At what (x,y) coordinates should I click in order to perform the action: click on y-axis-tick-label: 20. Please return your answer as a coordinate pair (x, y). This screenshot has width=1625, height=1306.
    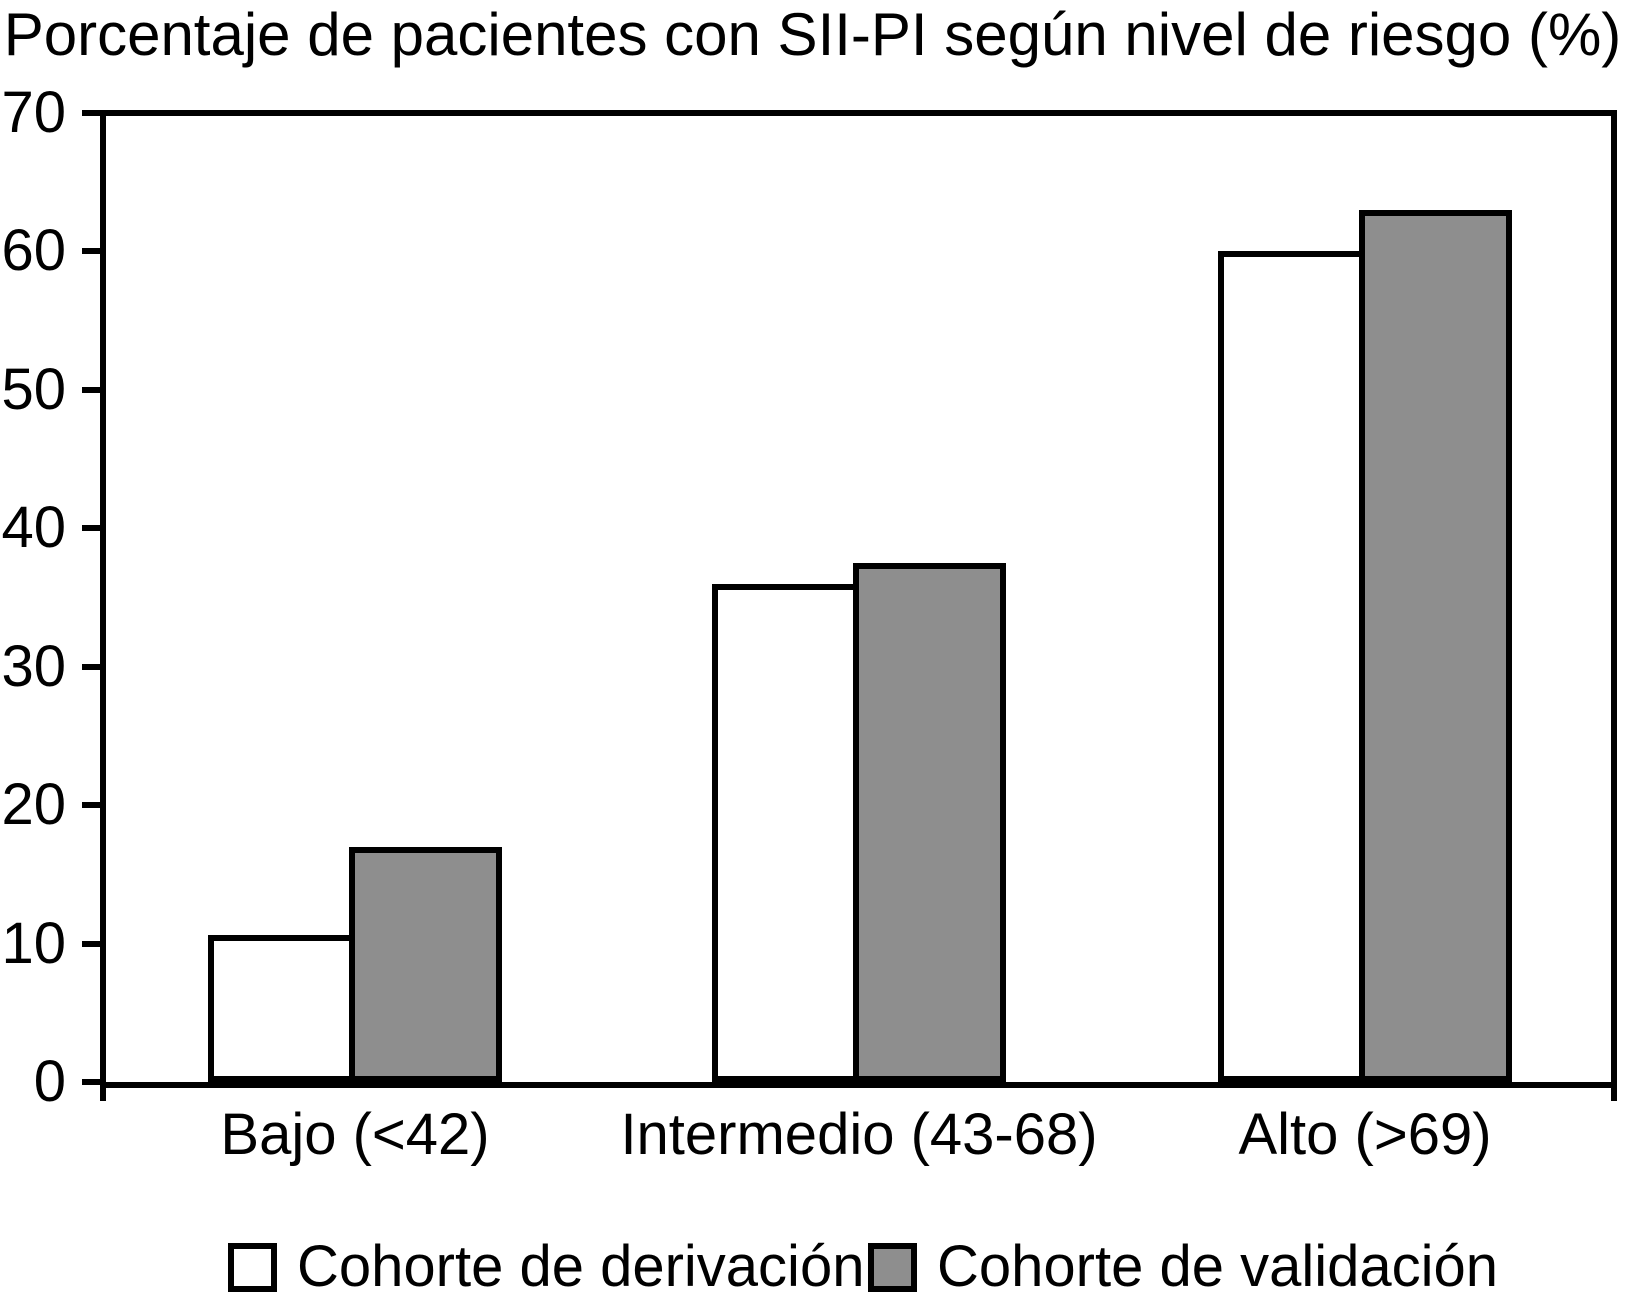
    Looking at the image, I should click on (33, 804).